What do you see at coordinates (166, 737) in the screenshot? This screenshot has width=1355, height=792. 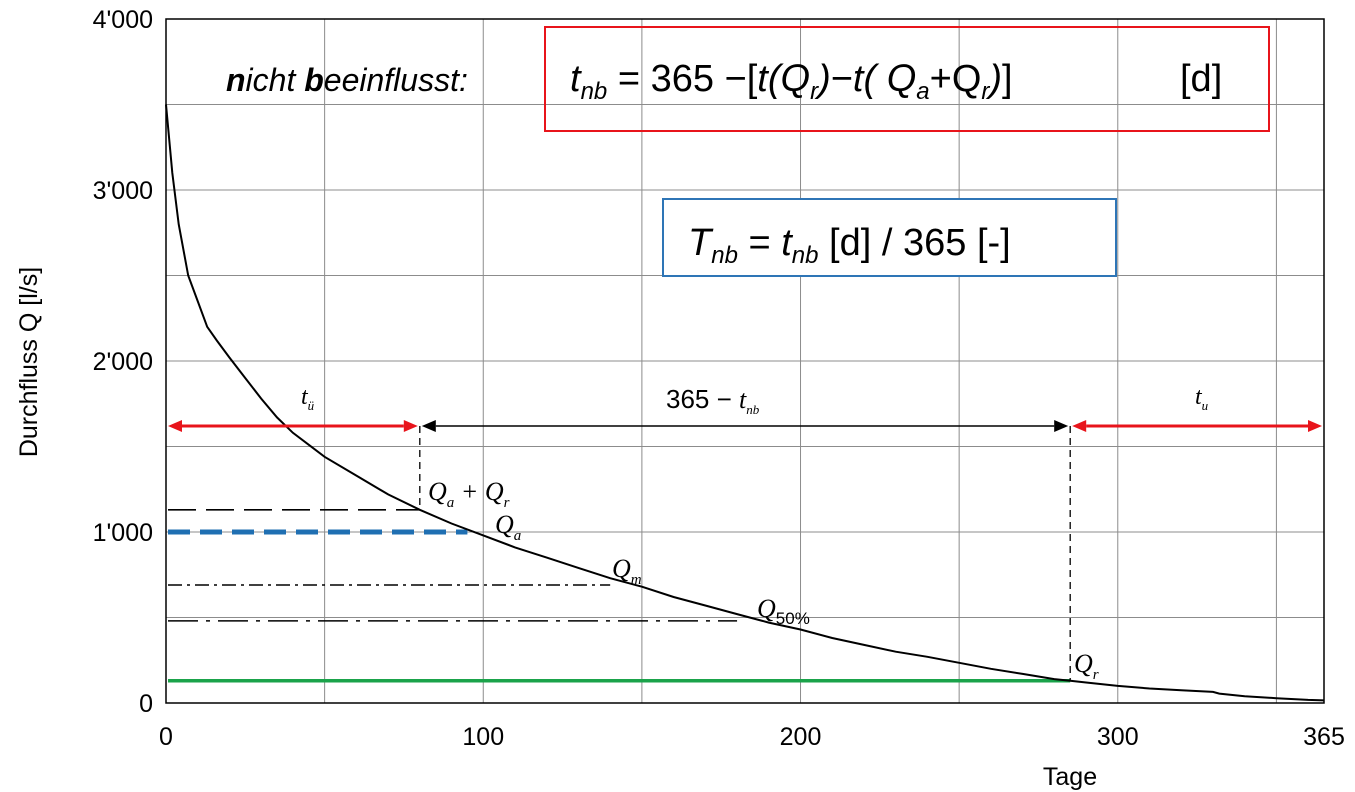 I see `x-tick-label: 0` at bounding box center [166, 737].